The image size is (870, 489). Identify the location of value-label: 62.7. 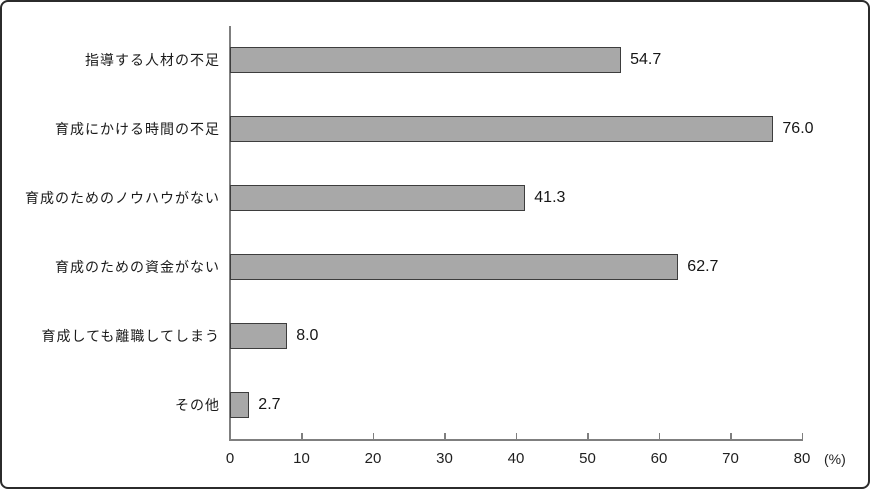
(703, 266).